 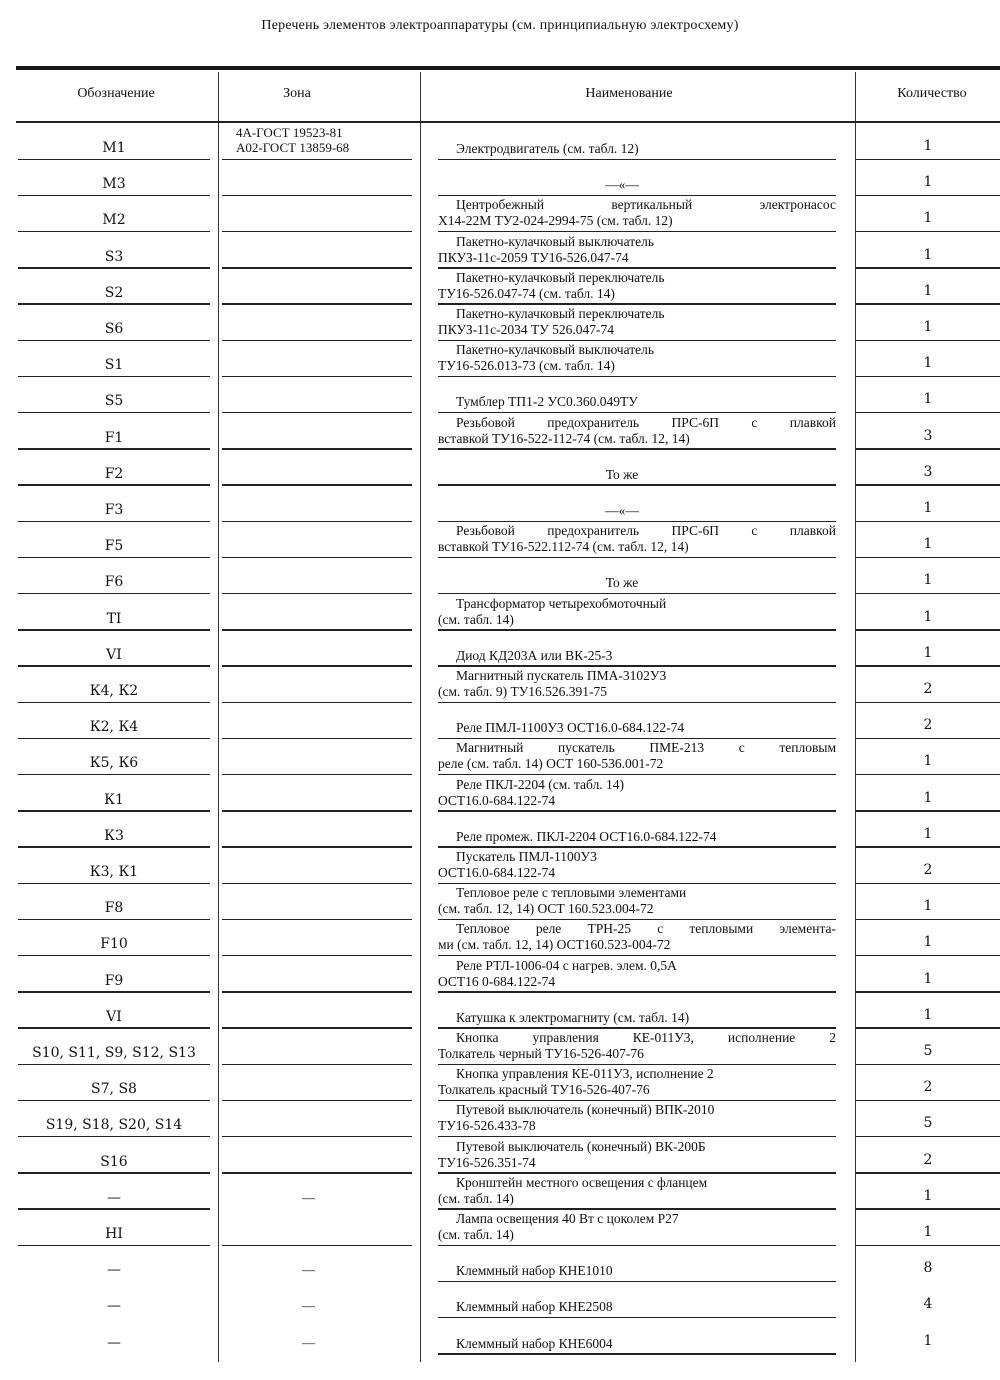 I want to click on name-line: Электродвигатель (см. табл. 12), so click(x=547, y=148).